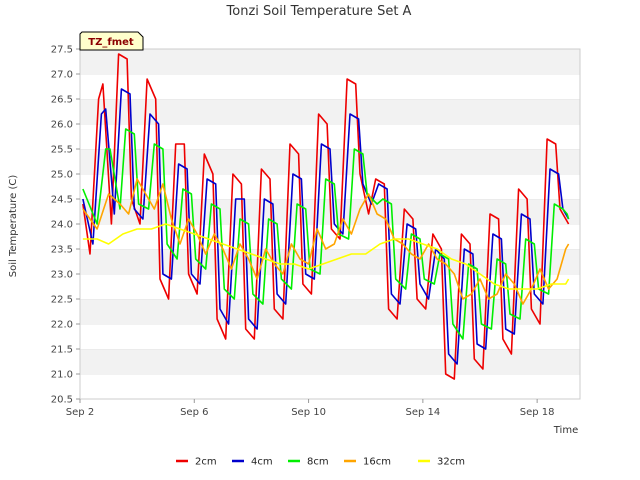  I want to click on legend: 2cm 4cm 8cm 16cm 32cm, so click(320, 462).